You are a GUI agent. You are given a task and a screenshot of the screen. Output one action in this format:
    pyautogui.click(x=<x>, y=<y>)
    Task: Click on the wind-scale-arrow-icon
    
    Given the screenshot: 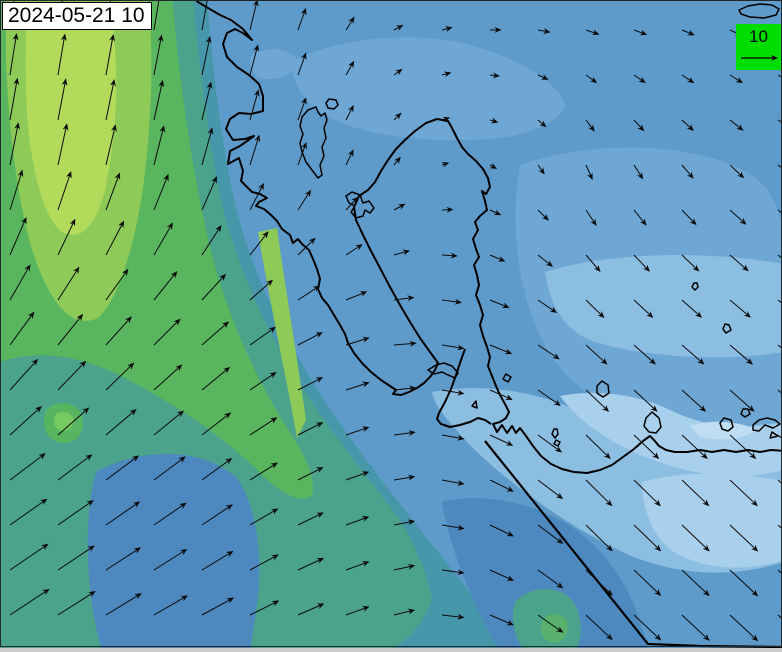 What is the action you would take?
    pyautogui.click(x=759, y=58)
    